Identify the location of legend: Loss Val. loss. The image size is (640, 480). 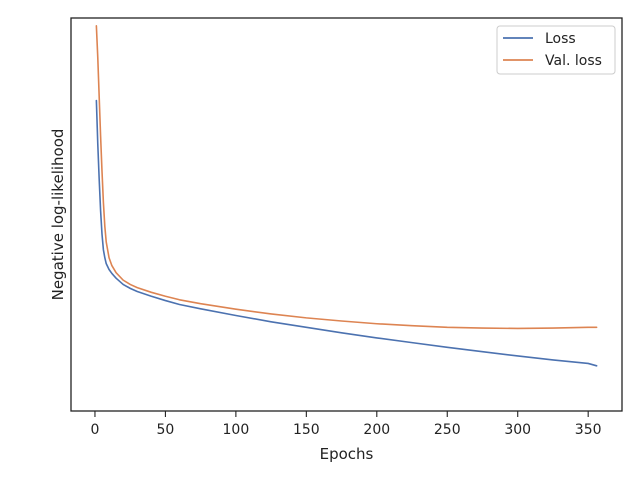
(556, 50).